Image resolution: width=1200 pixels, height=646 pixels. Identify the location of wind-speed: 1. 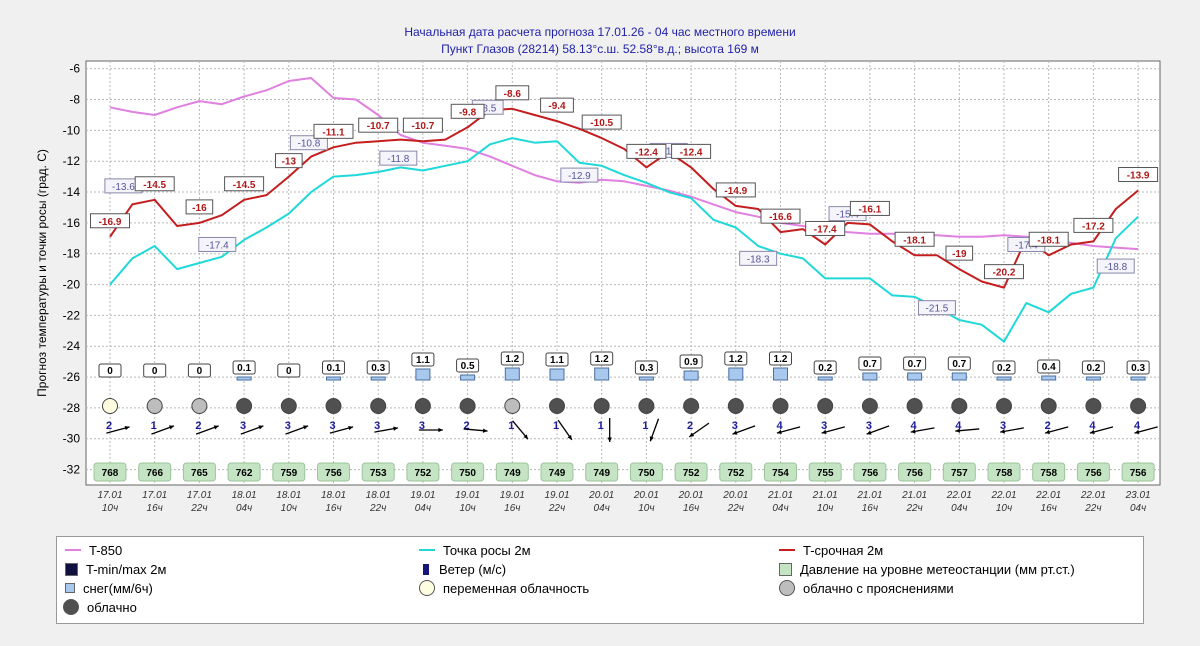
(601, 426).